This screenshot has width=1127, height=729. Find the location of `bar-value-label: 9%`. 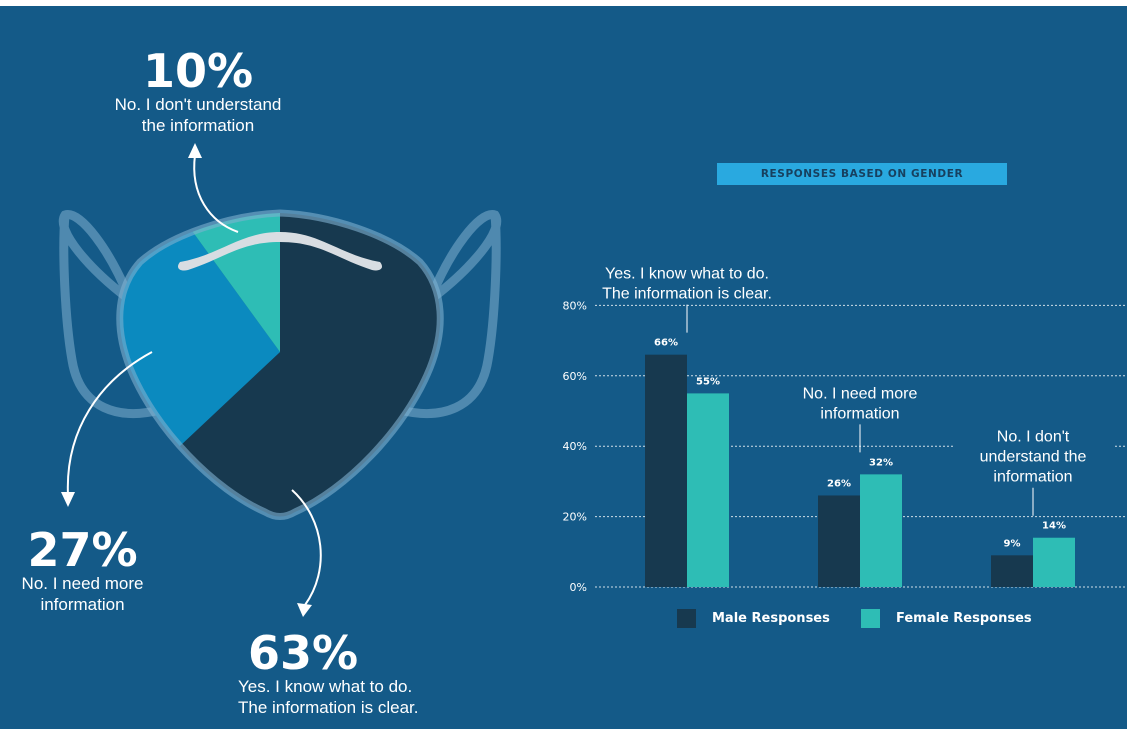

bar-value-label: 9% is located at coordinates (1012, 543).